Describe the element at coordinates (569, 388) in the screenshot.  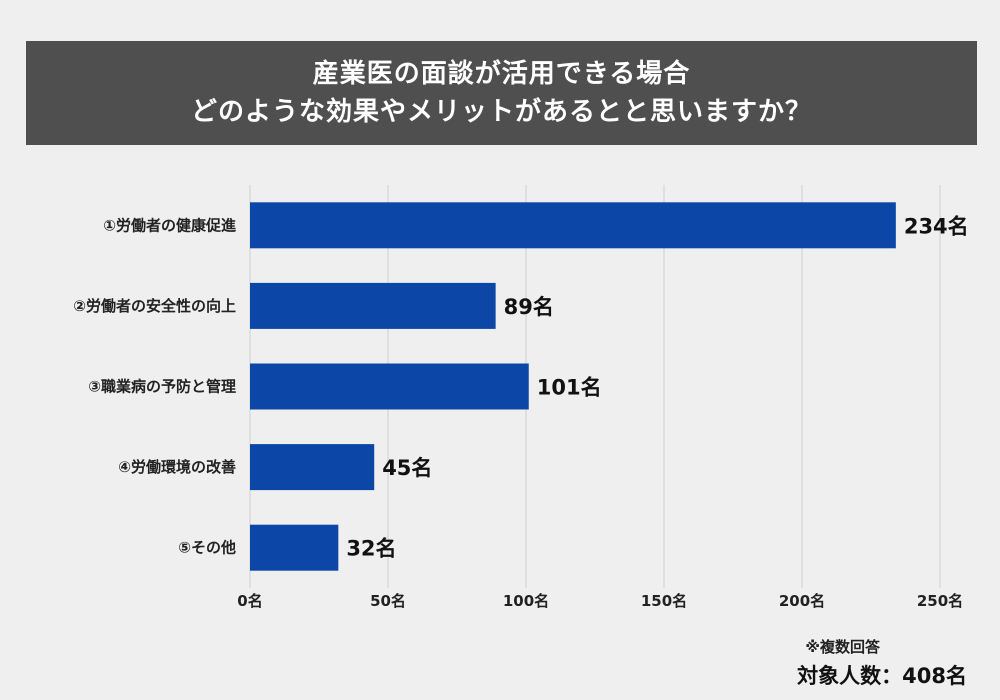
I see `value-label-3: 101名` at that location.